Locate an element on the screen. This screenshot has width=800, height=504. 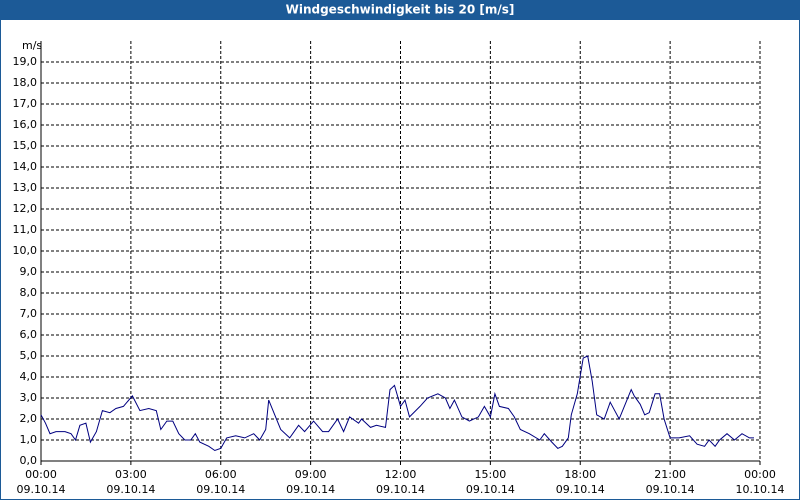
y-tick-label: 7,0 is located at coordinates (29, 313).